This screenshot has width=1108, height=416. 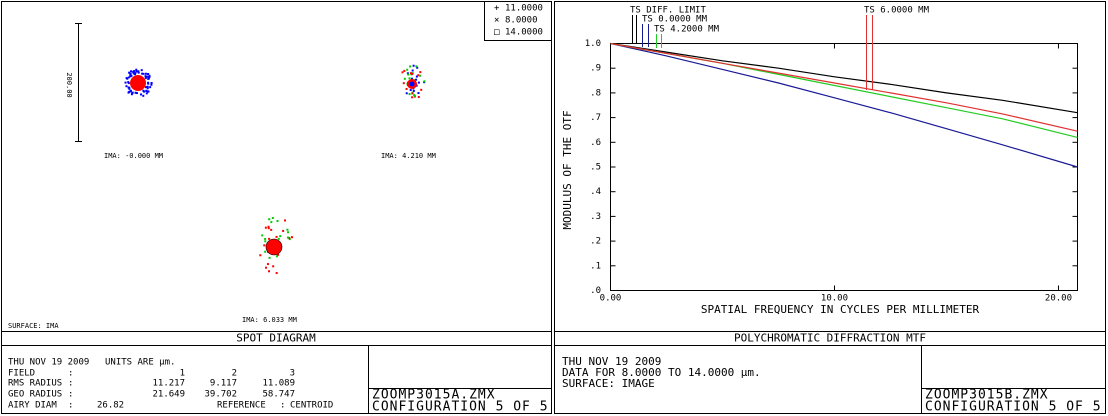 I want to click on file-name: ZOOMP3015A.ZMX, so click(x=434, y=395).